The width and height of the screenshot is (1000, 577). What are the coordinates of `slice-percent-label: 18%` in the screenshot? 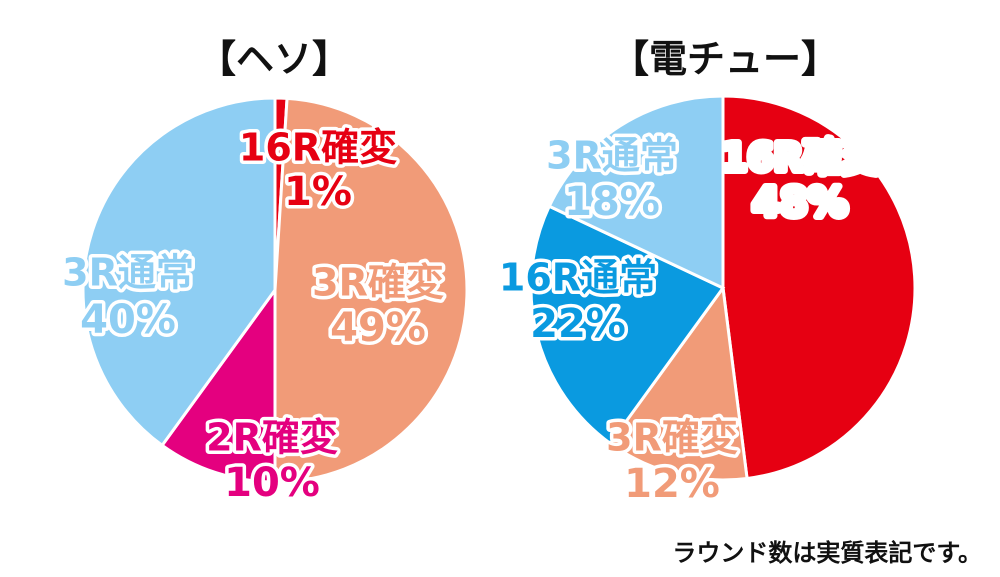 It's located at (612, 202).